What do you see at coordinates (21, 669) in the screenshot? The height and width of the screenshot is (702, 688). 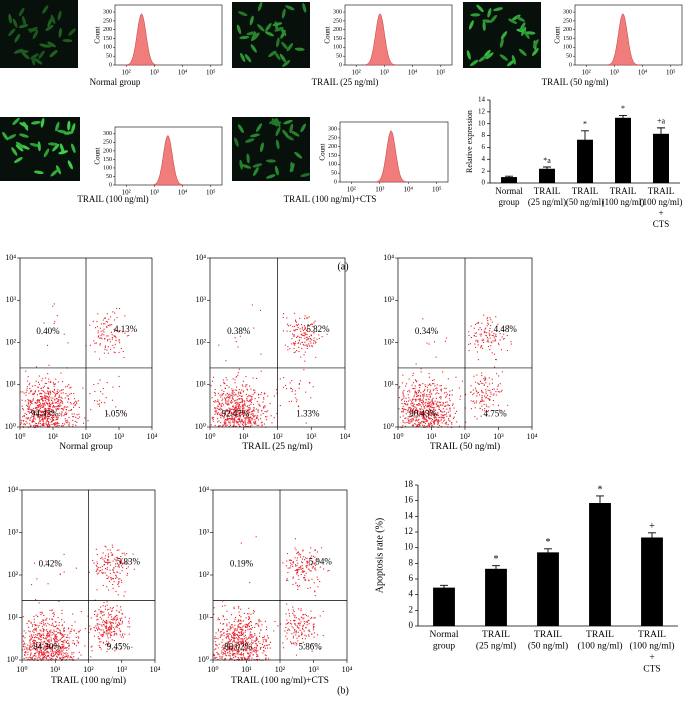 I see `x-tick-label: 10⁰` at bounding box center [21, 669].